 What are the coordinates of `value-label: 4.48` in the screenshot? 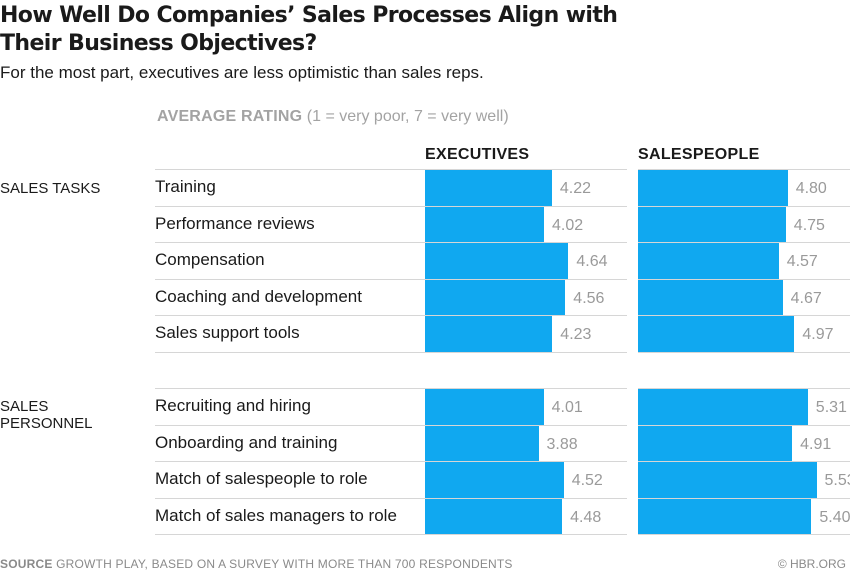 It's located at (586, 517).